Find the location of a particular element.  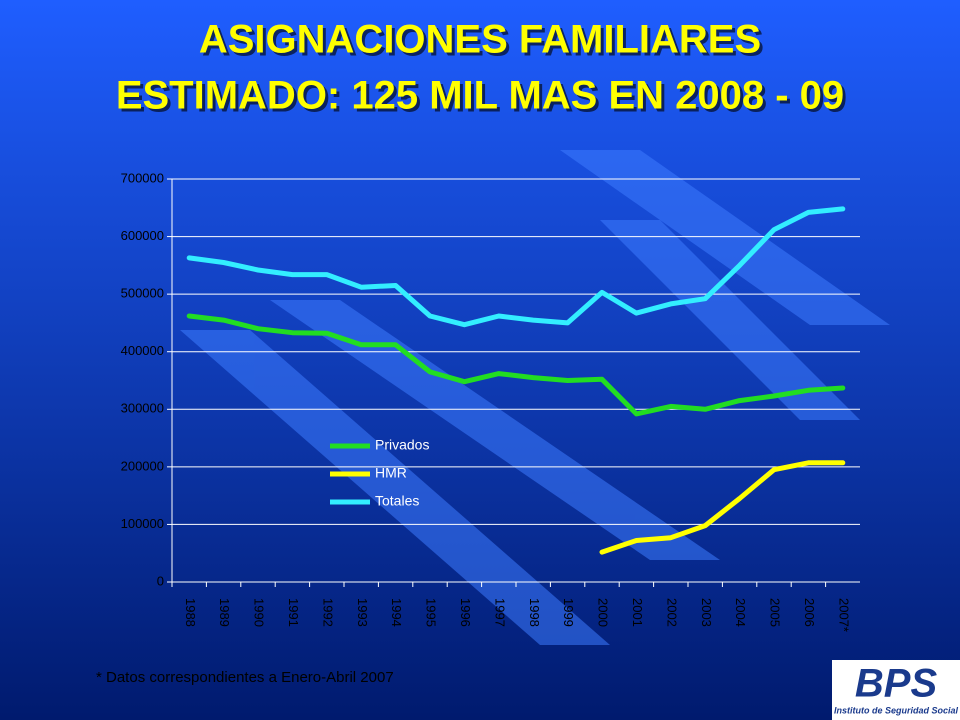

legend-label: Privados is located at coordinates (402, 445).